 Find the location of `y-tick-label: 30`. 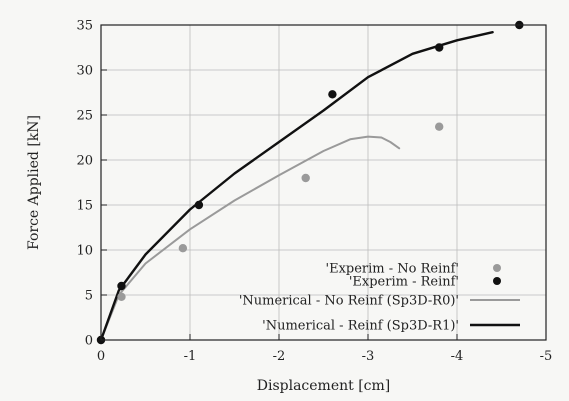

y-tick-label: 30 is located at coordinates (84, 71).